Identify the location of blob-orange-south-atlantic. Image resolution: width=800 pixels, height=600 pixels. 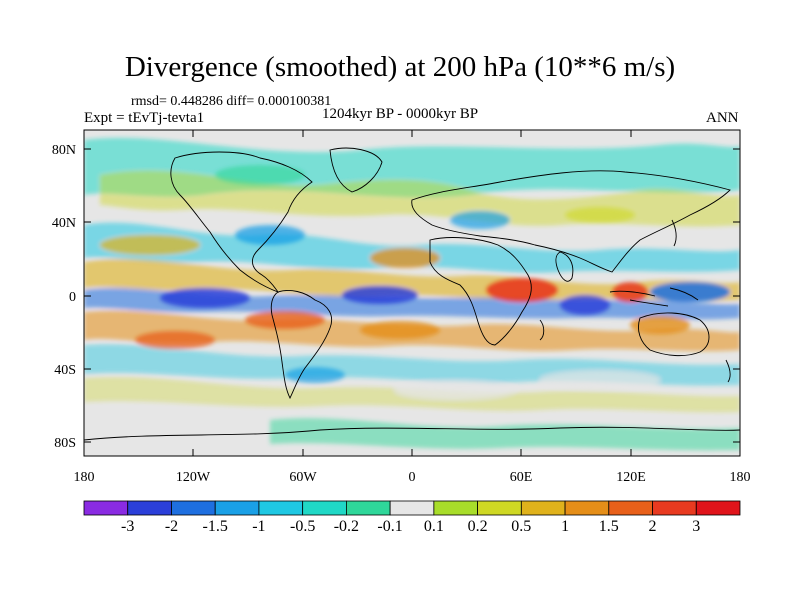
(400, 330).